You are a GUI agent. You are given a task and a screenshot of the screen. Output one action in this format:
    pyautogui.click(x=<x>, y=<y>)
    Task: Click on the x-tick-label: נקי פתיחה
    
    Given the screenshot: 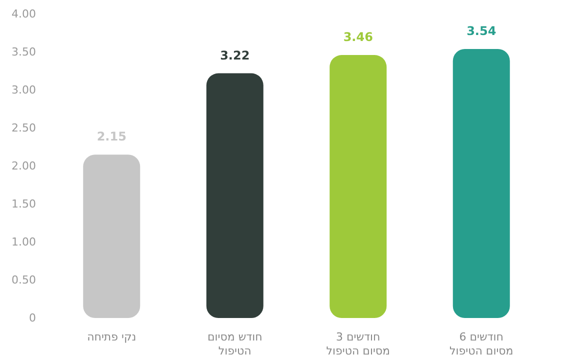 What is the action you would take?
    pyautogui.click(x=111, y=337)
    